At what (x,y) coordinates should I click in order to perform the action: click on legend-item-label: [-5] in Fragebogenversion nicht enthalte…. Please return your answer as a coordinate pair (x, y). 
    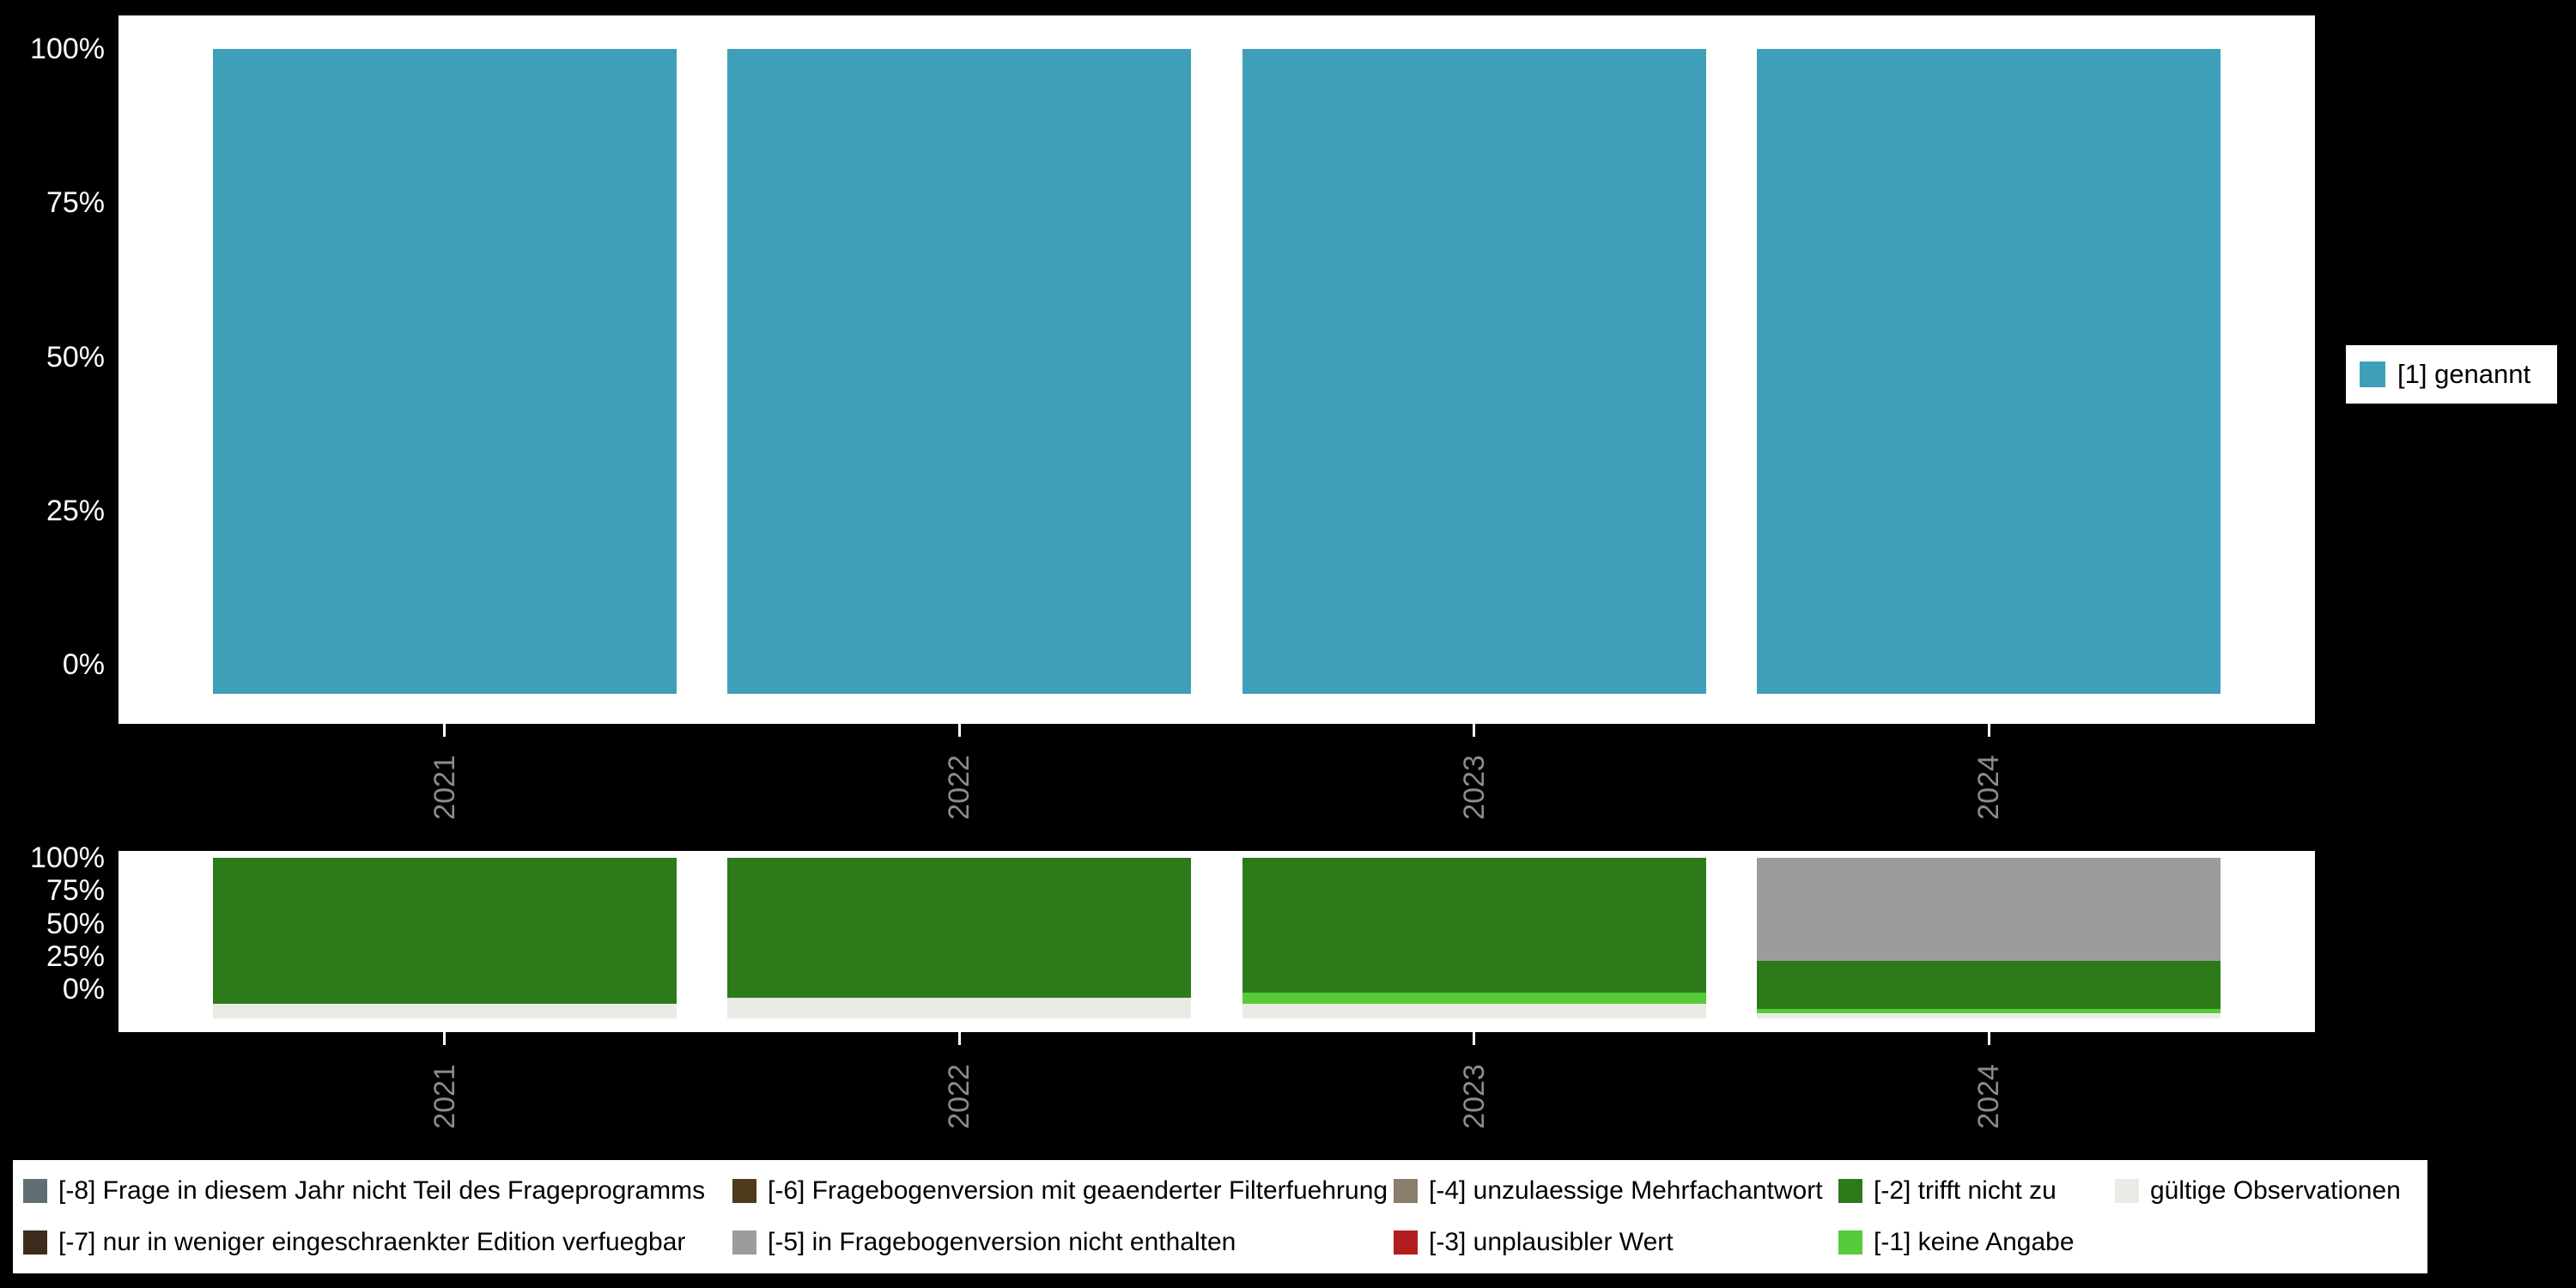
    Looking at the image, I should click on (1002, 1242).